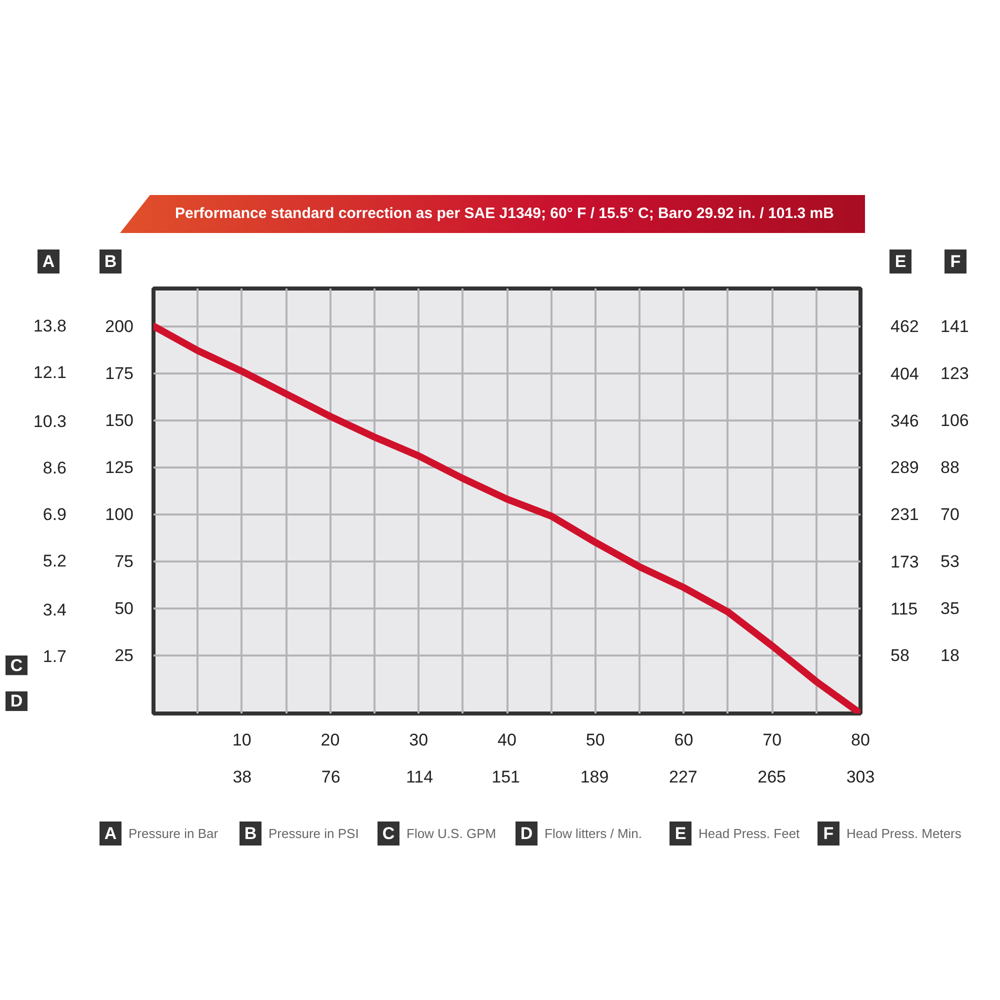  I want to click on x-axis-title: C, so click(388, 833).